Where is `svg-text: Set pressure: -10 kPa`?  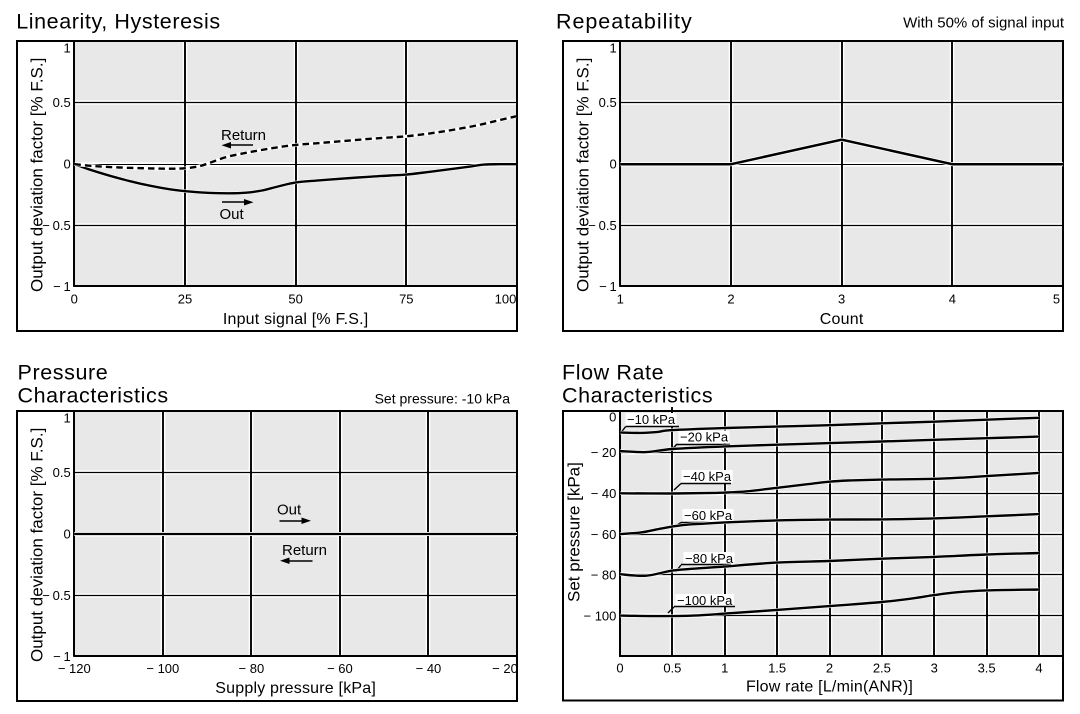
svg-text: Set pressure: -10 kPa is located at coordinates (443, 399).